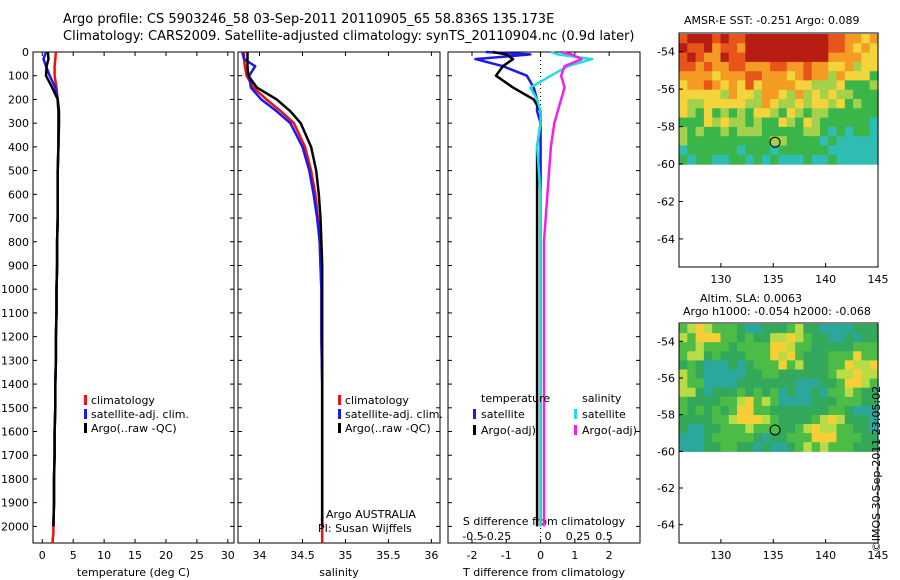  What do you see at coordinates (15, 479) in the screenshot?
I see `depth-tick-label: 1800` at bounding box center [15, 479].